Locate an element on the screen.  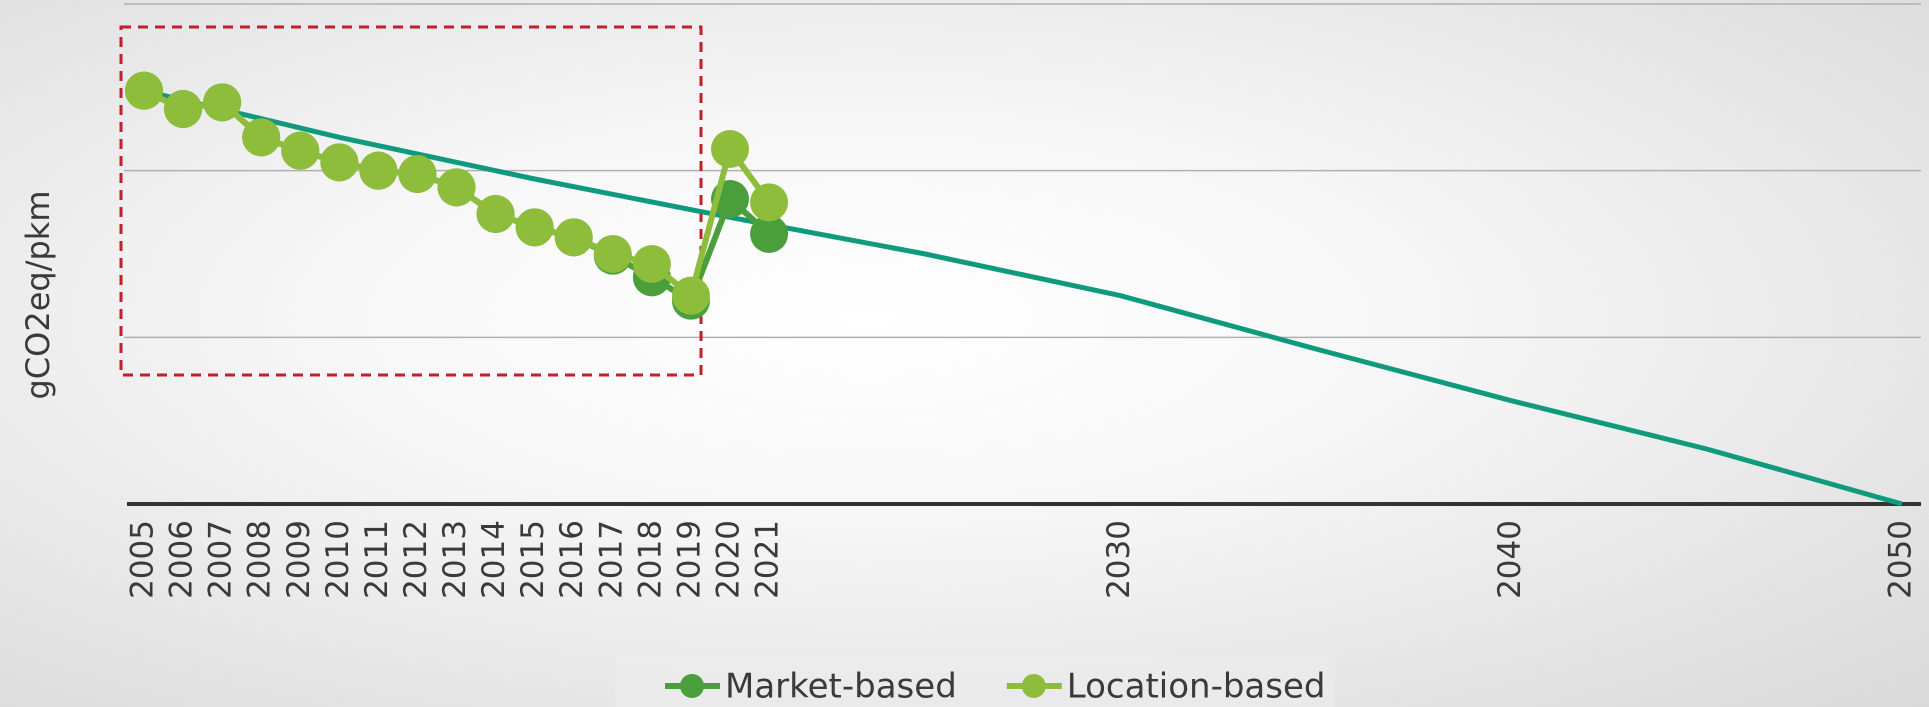
x-tick-label: 2007 is located at coordinates (221, 559).